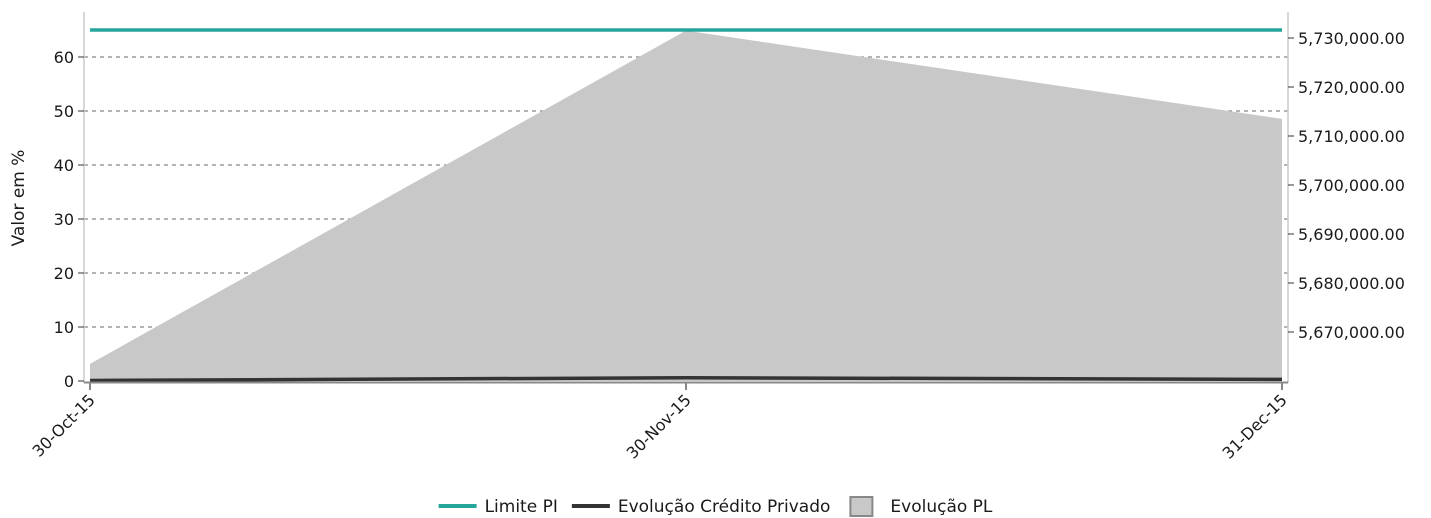 The width and height of the screenshot is (1431, 518). I want to click on right-y-tick-label: 5,680,000.00, so click(1351, 283).